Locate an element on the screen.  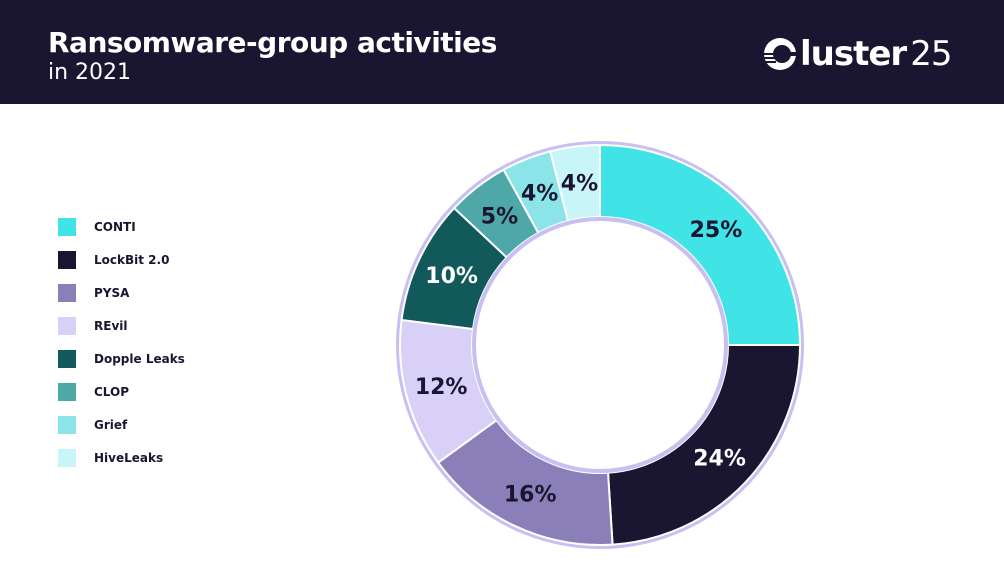
legend-item: Grief is located at coordinates (121, 424).